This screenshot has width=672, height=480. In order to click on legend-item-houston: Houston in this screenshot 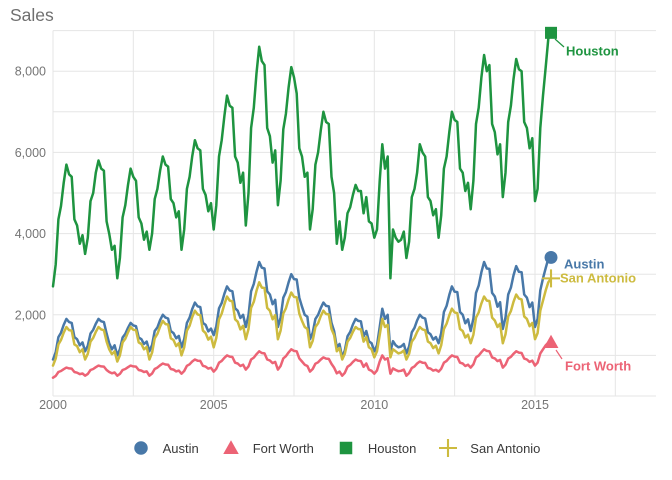, I will do `click(376, 448)`.